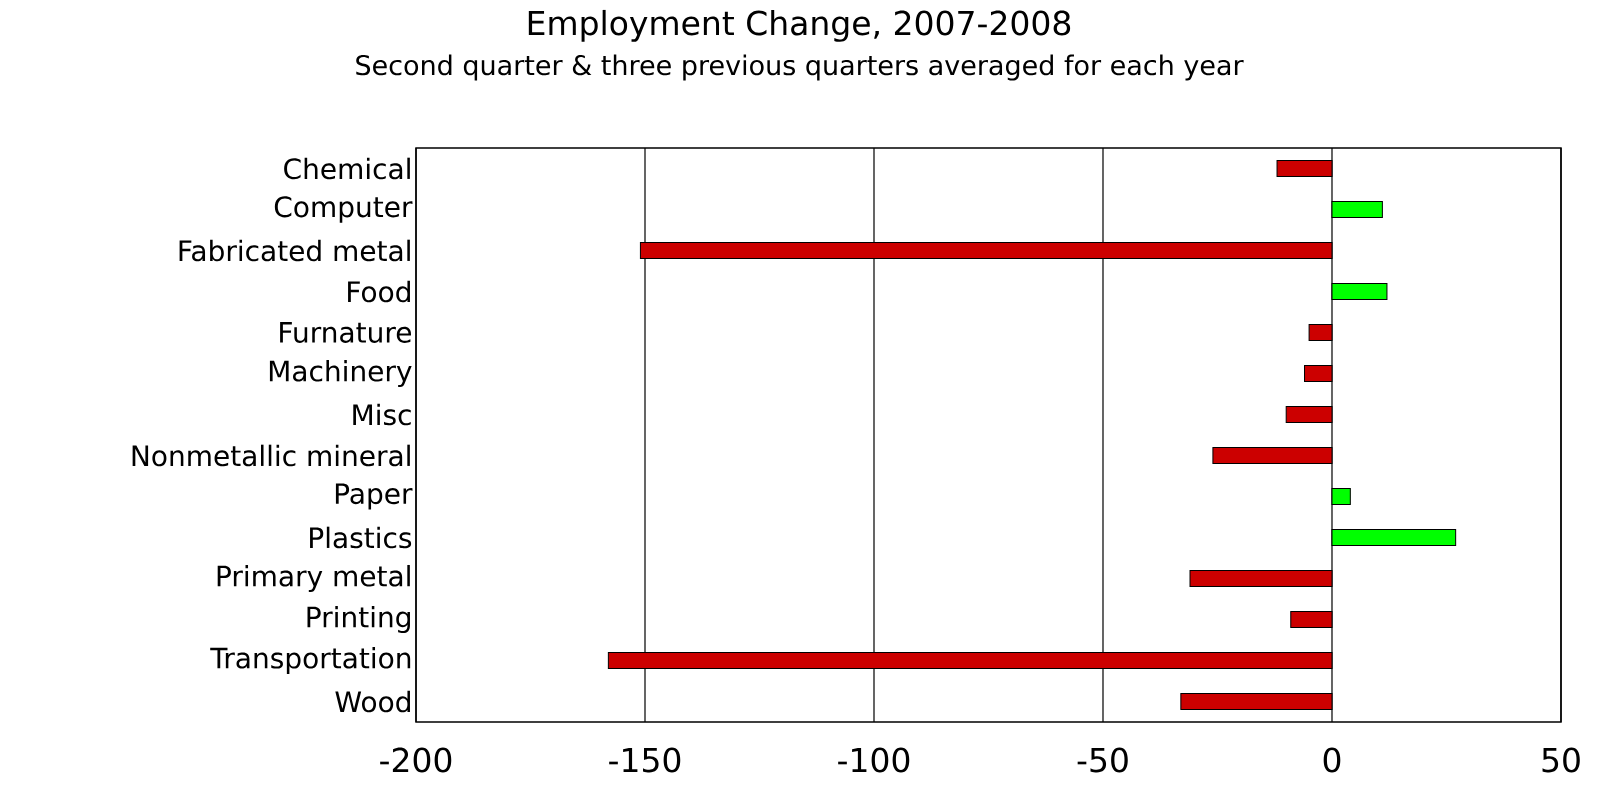  Describe the element at coordinates (345, 332) in the screenshot. I see `y-tick-label: Furnature` at that location.